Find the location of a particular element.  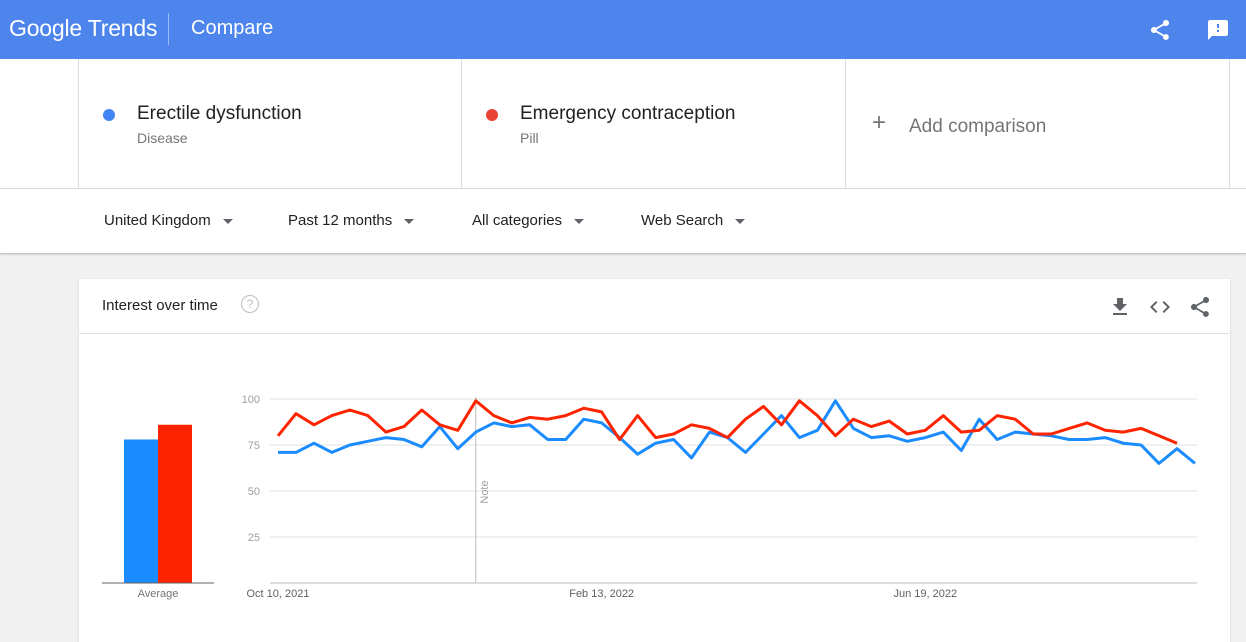

term-type: Pill is located at coordinates (529, 138).